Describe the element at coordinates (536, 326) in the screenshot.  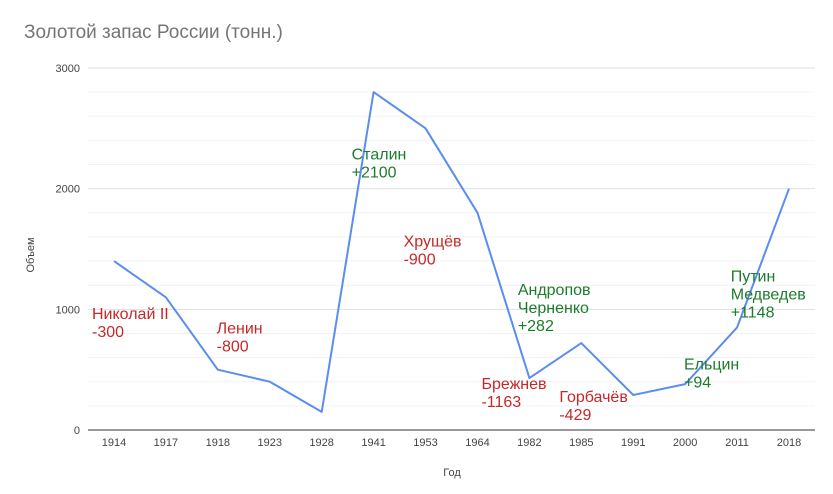
I see `annotation-line: +282` at that location.